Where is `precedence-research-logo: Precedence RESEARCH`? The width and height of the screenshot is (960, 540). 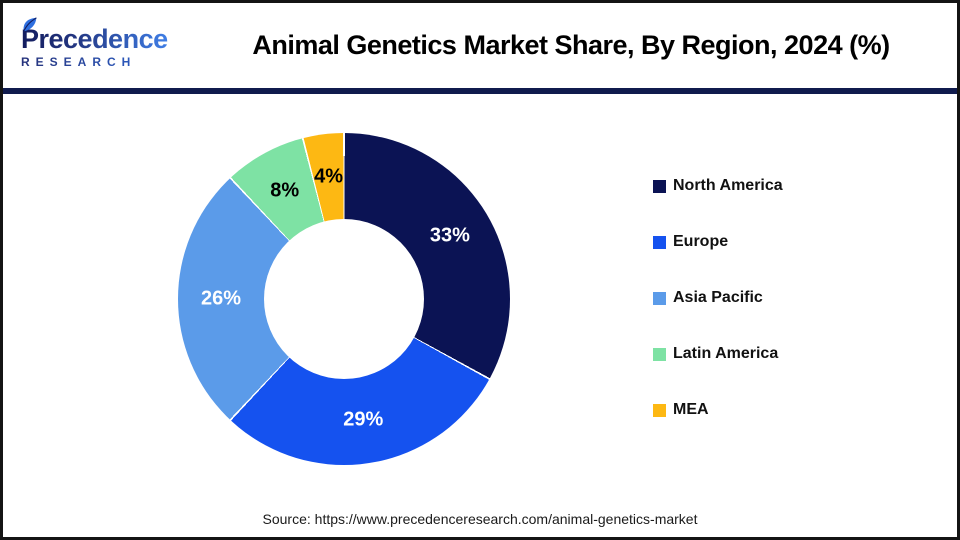 precedence-research-logo: Precedence RESEARCH is located at coordinates (116, 42).